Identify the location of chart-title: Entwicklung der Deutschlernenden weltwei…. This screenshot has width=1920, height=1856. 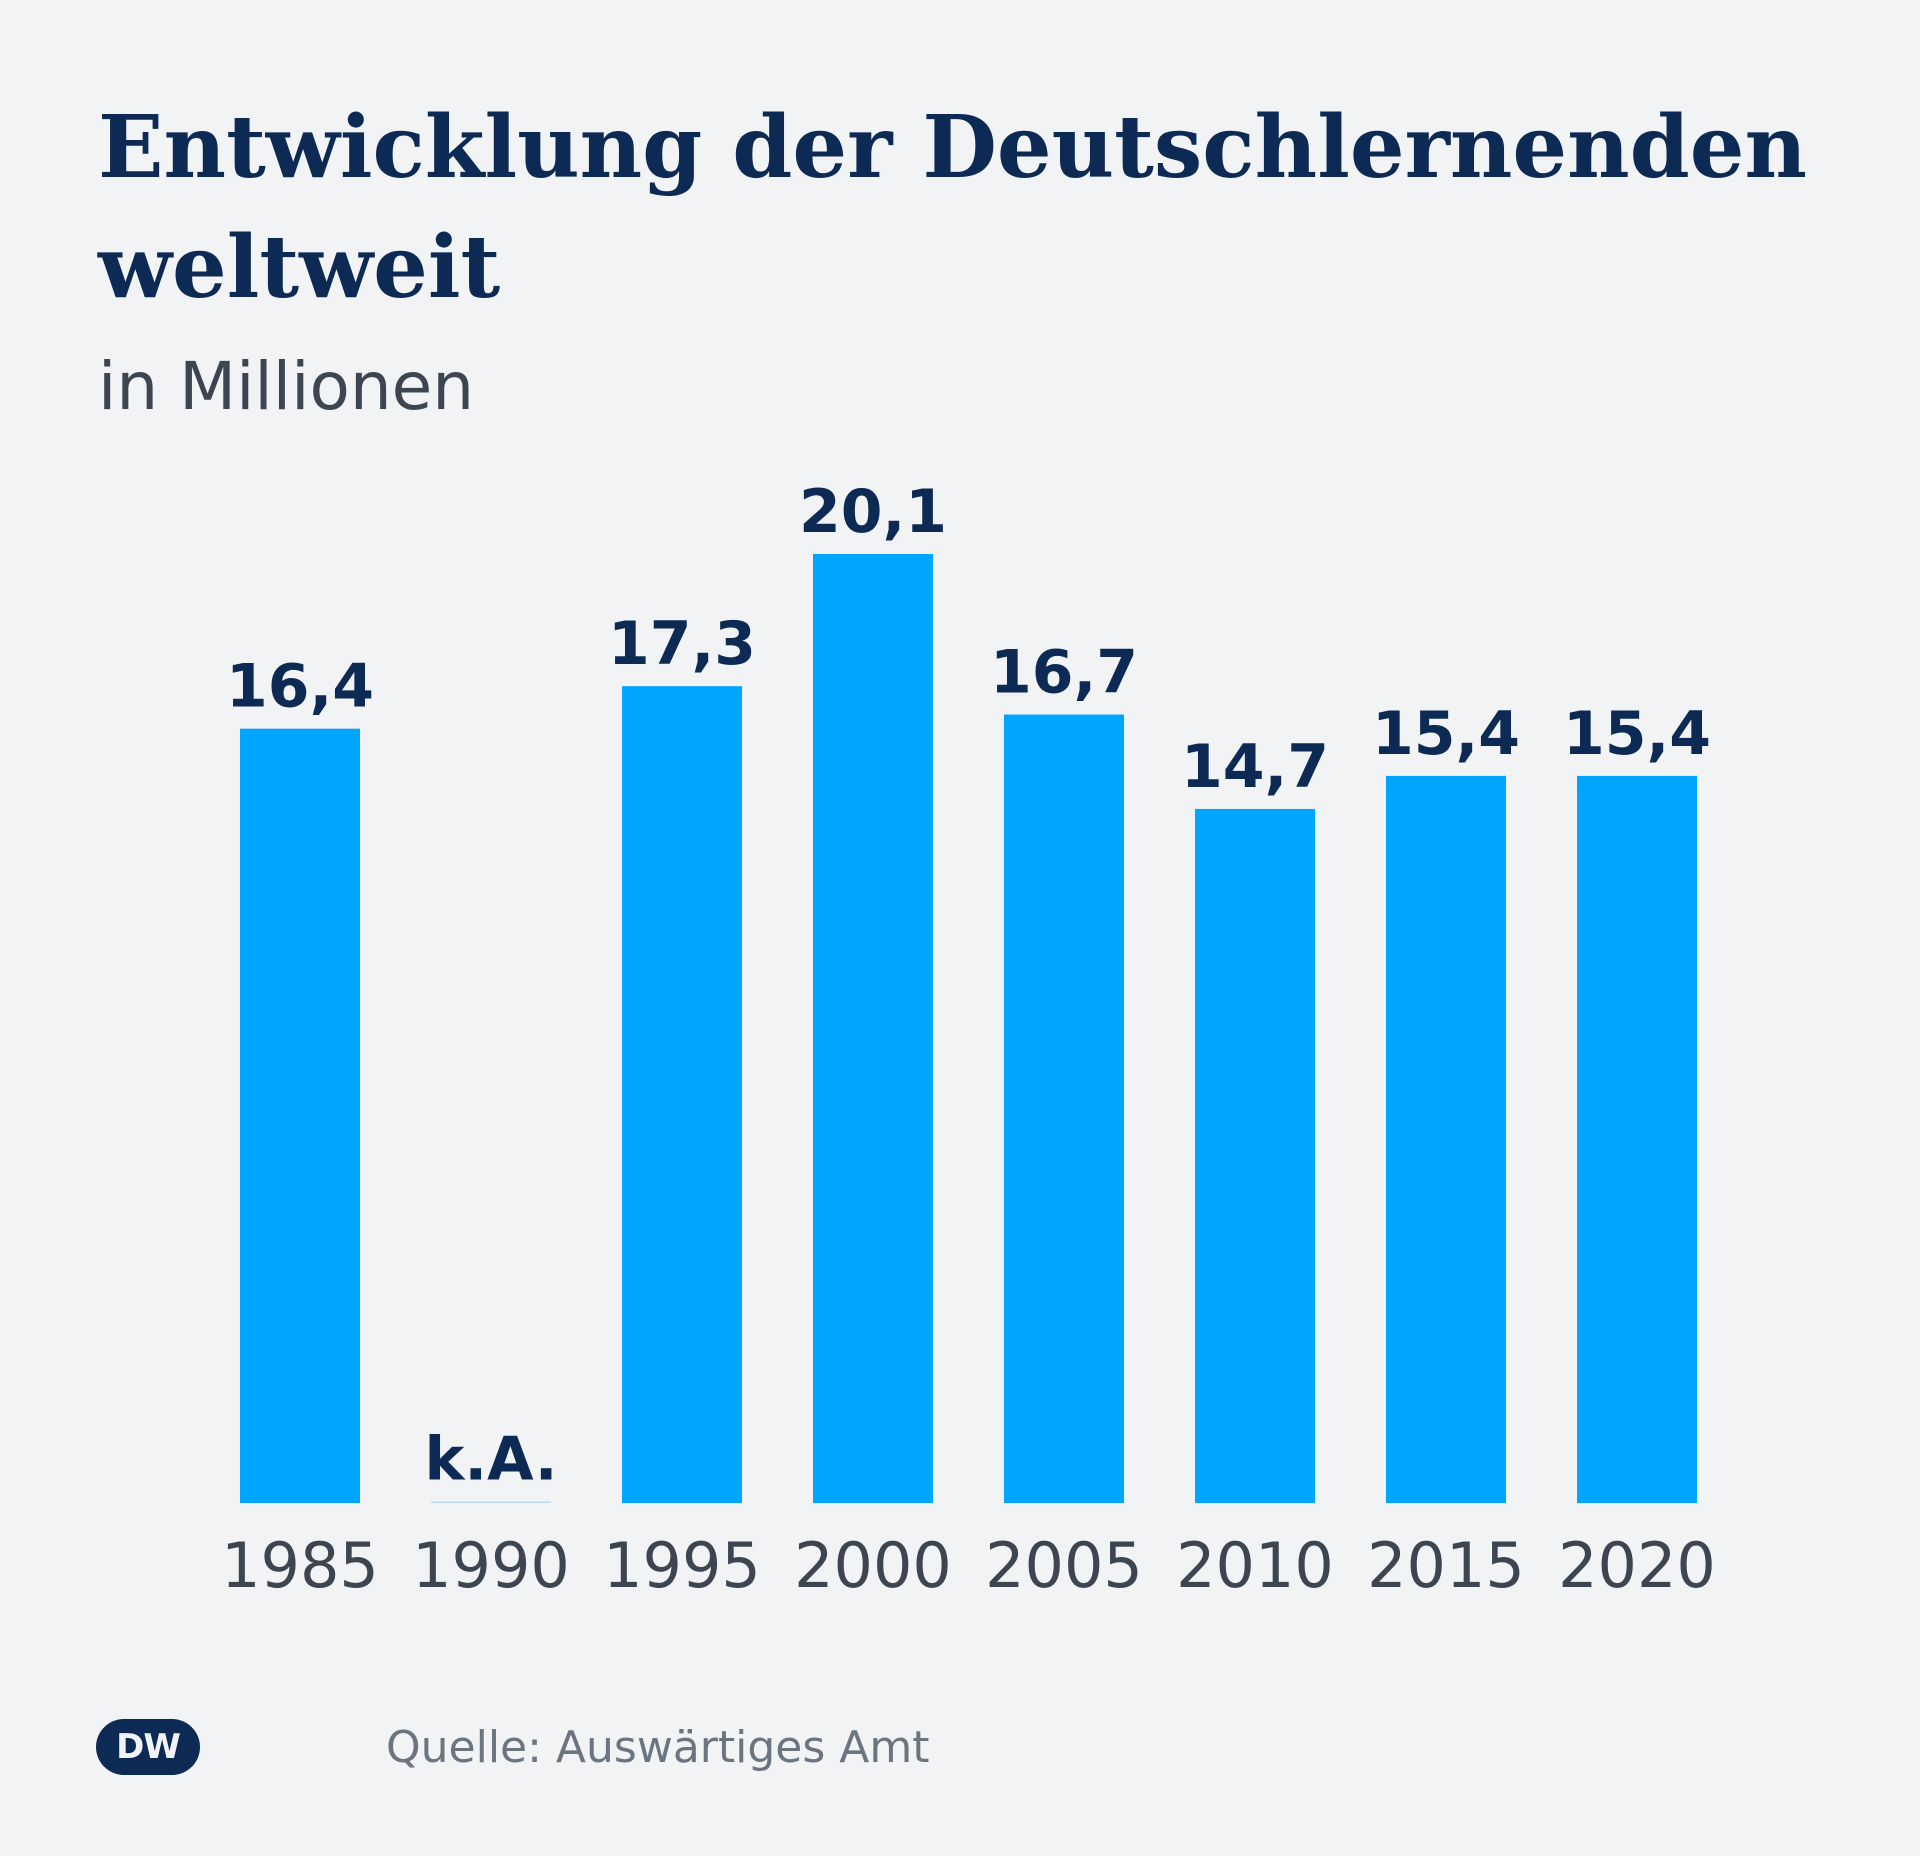
(953, 207).